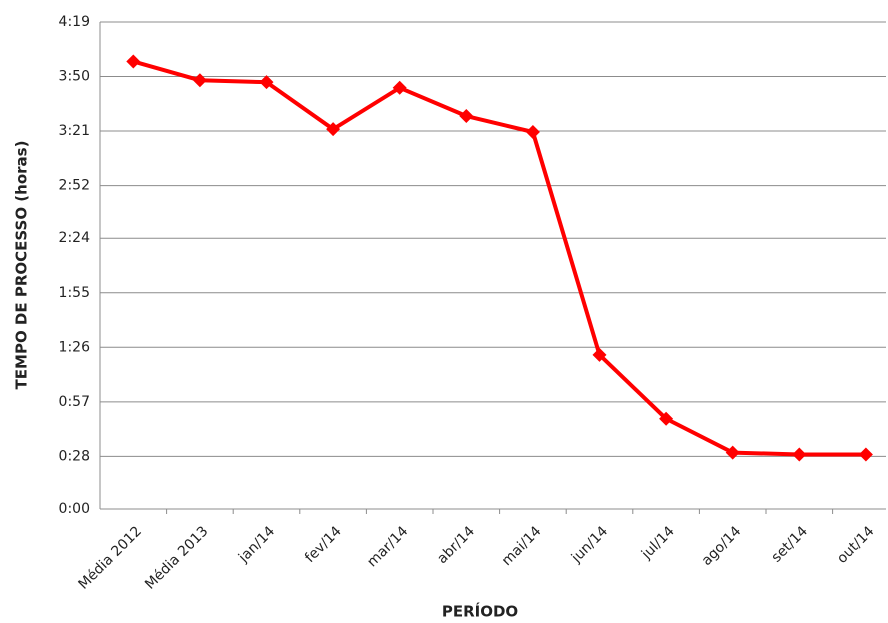 Image resolution: width=888 pixels, height=623 pixels. Describe the element at coordinates (110, 557) in the screenshot. I see `x-tick-label: Média 2012` at that location.